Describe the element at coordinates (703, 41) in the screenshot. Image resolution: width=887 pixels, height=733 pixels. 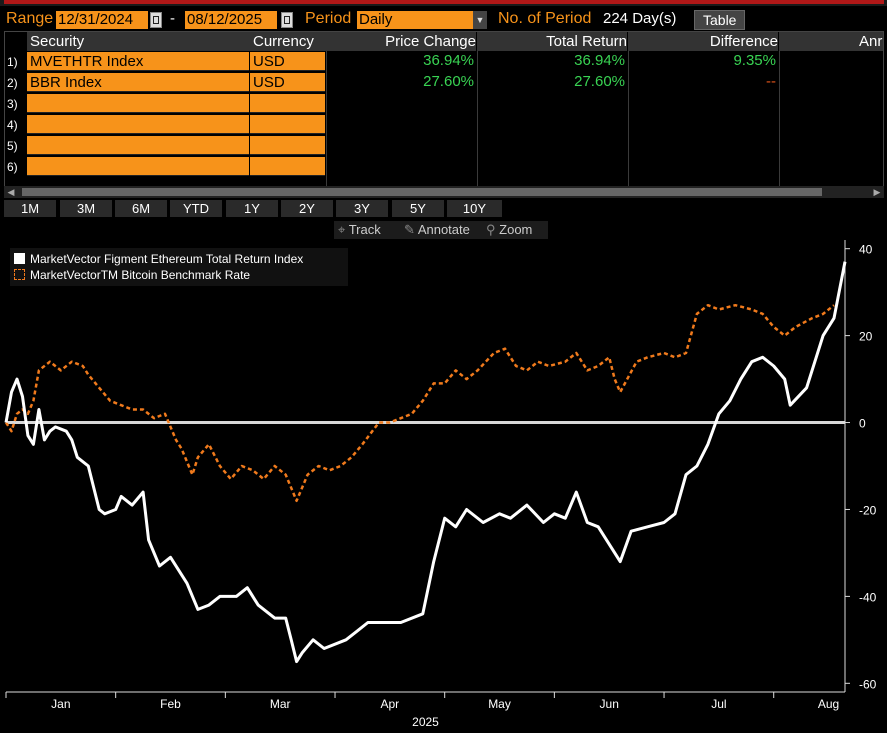
I see `header-difference: Difference` at that location.